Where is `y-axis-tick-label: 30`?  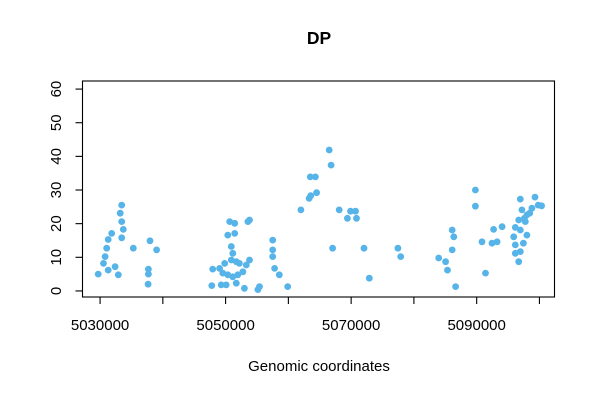
y-axis-tick-label: 30 is located at coordinates (56, 190).